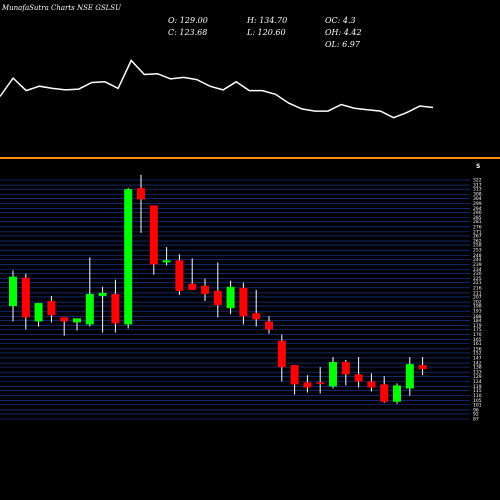  Describe the element at coordinates (477, 368) in the screenshot. I see `y-tick-label: 138` at that location.